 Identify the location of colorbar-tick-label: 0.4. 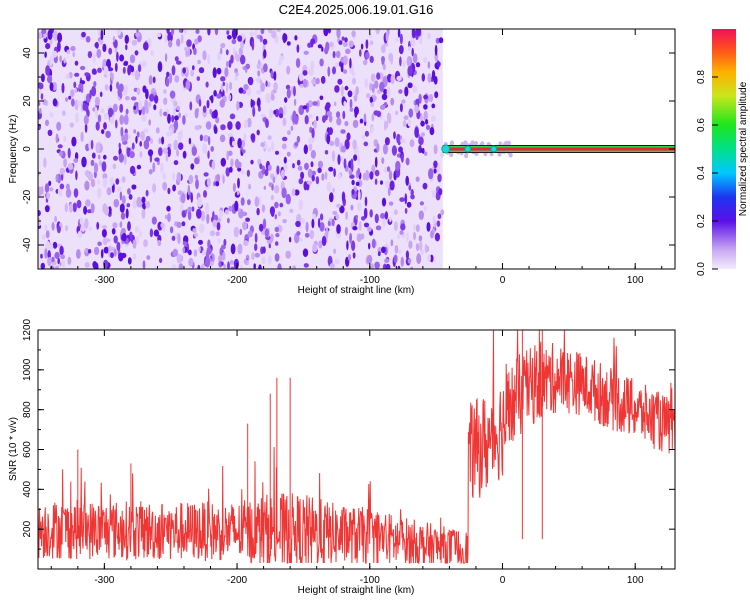
(701, 173).